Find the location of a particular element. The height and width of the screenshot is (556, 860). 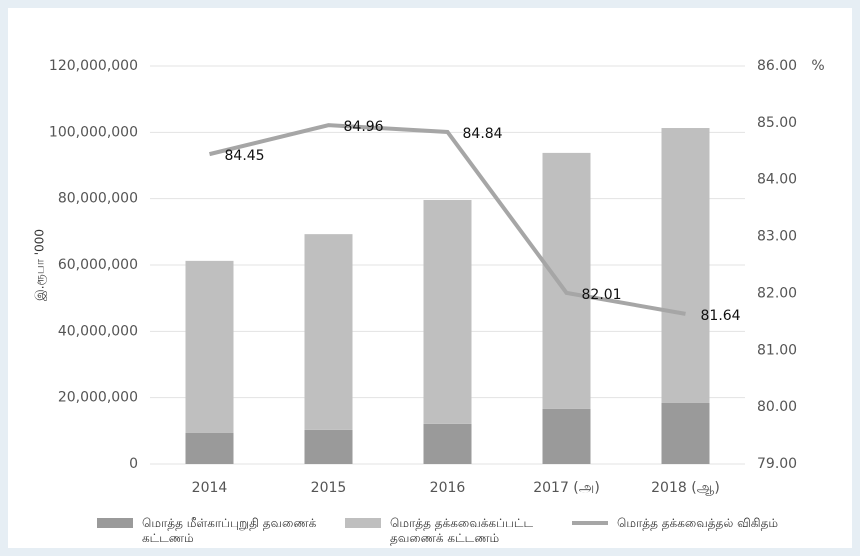

x-tick-label: 2018 (ஆ) is located at coordinates (685, 488).